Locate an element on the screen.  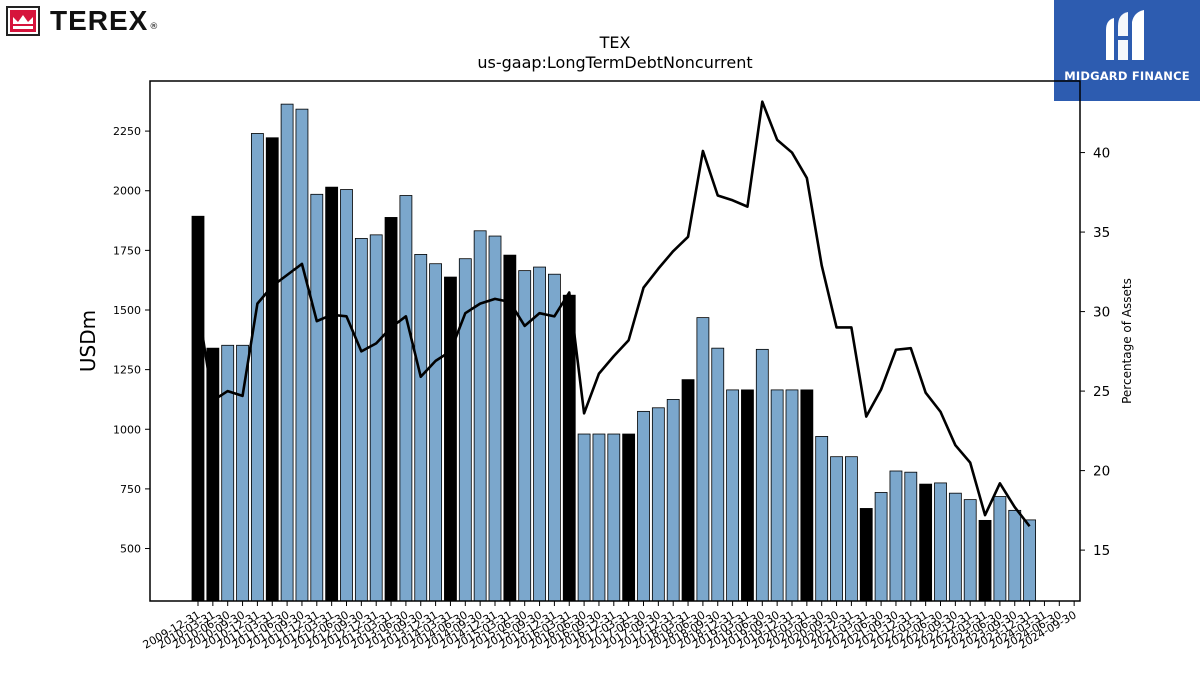
crown-icon is located at coordinates (23, 21).